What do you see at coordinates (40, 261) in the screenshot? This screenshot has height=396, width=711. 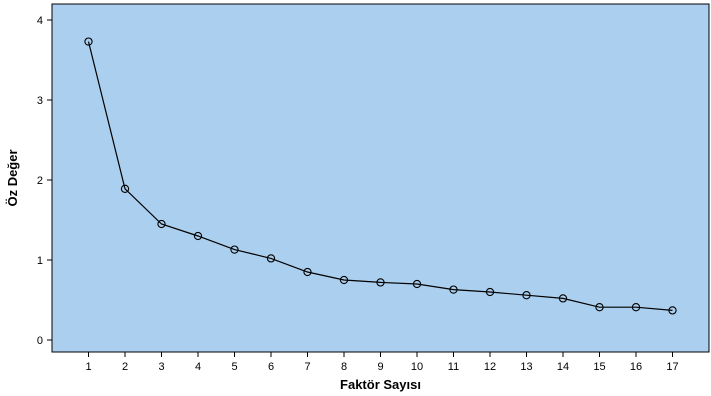 I see `y-tick-label: 1` at bounding box center [40, 261].